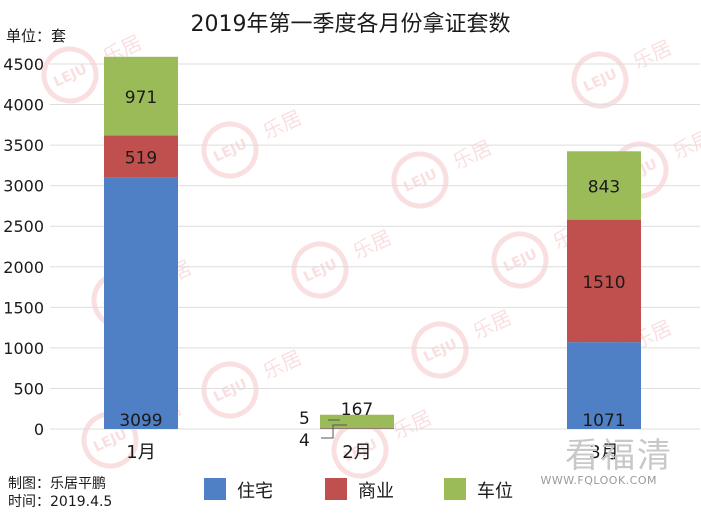 The image size is (701, 516). I want to click on legend-label: 住宅, so click(255, 491).